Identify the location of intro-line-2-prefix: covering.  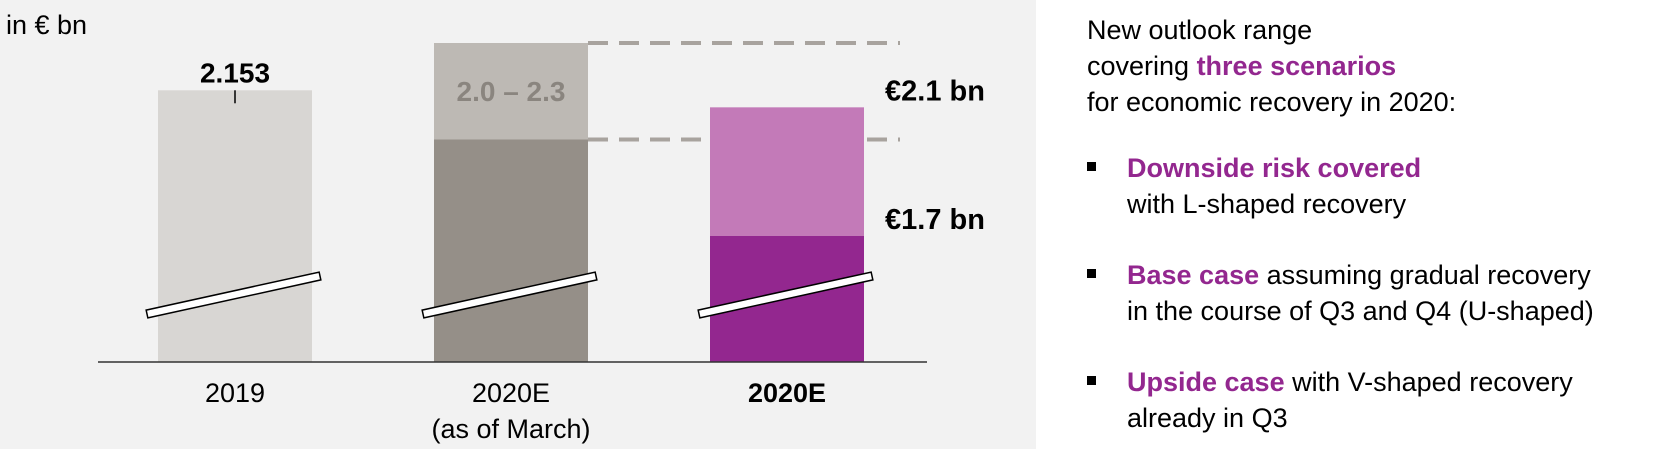
(1142, 66).